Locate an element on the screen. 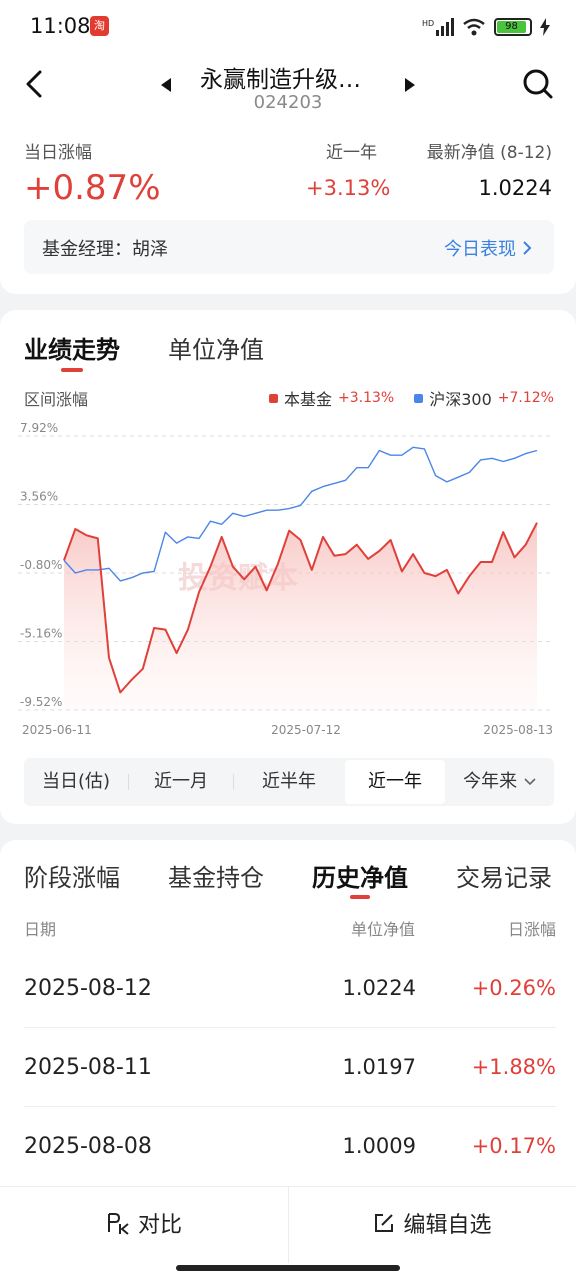  tab-trade-records: 交易记录 is located at coordinates (504, 878).